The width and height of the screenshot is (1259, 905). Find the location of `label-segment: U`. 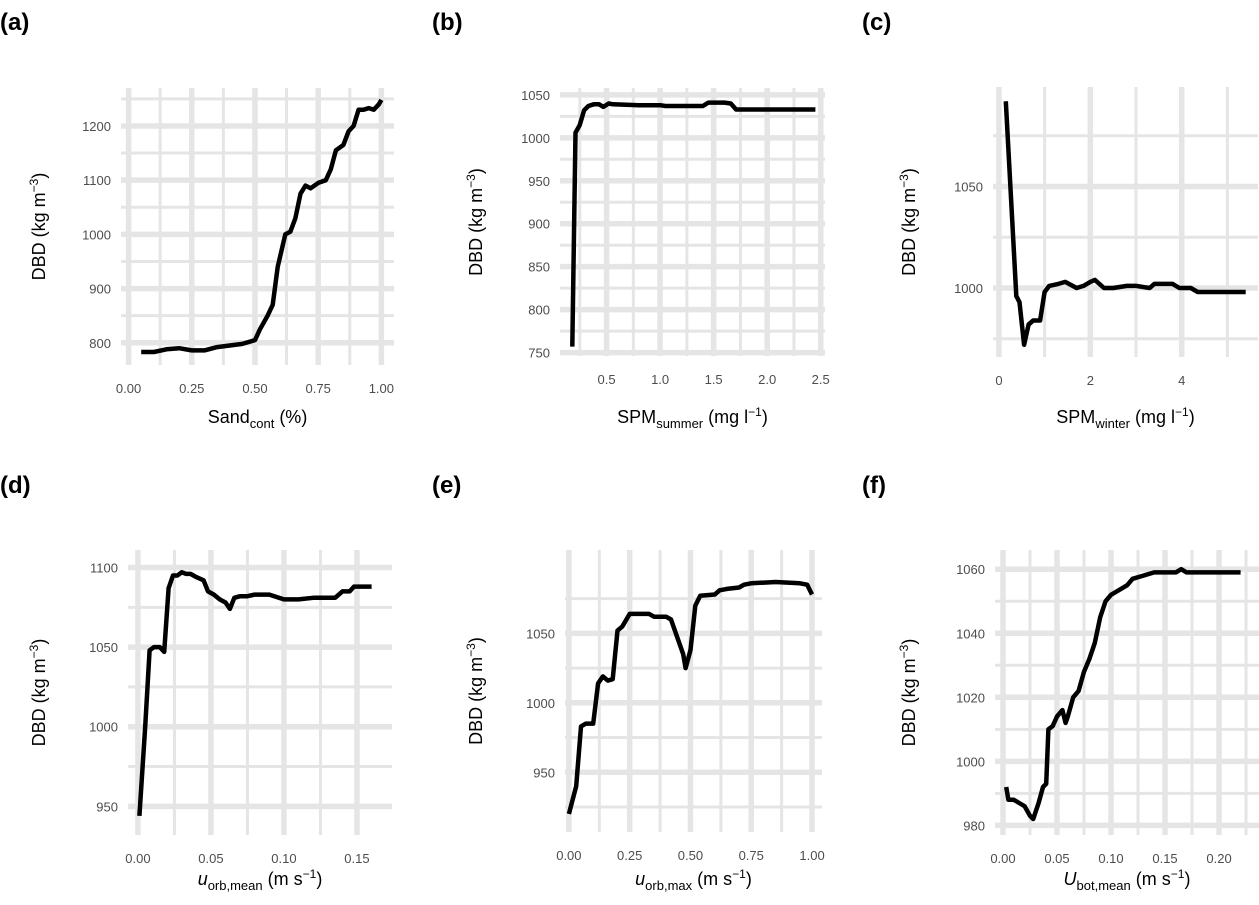

label-segment: U is located at coordinates (1071, 879).